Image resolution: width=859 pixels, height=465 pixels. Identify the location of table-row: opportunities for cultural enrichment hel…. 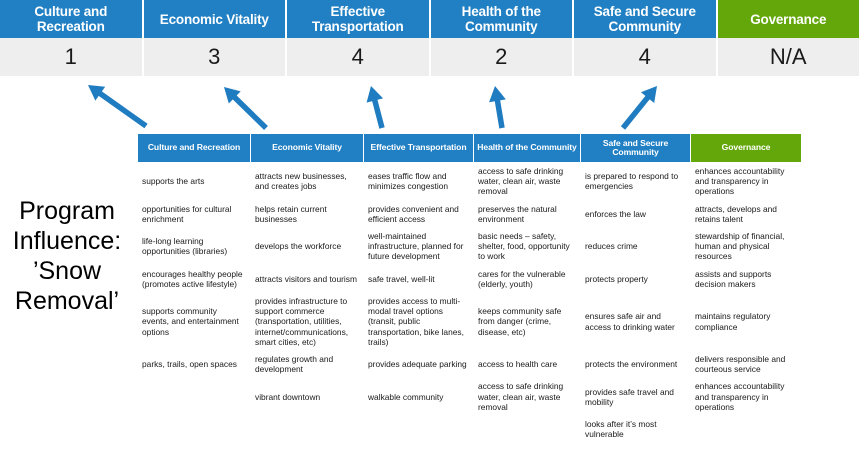
(469, 214).